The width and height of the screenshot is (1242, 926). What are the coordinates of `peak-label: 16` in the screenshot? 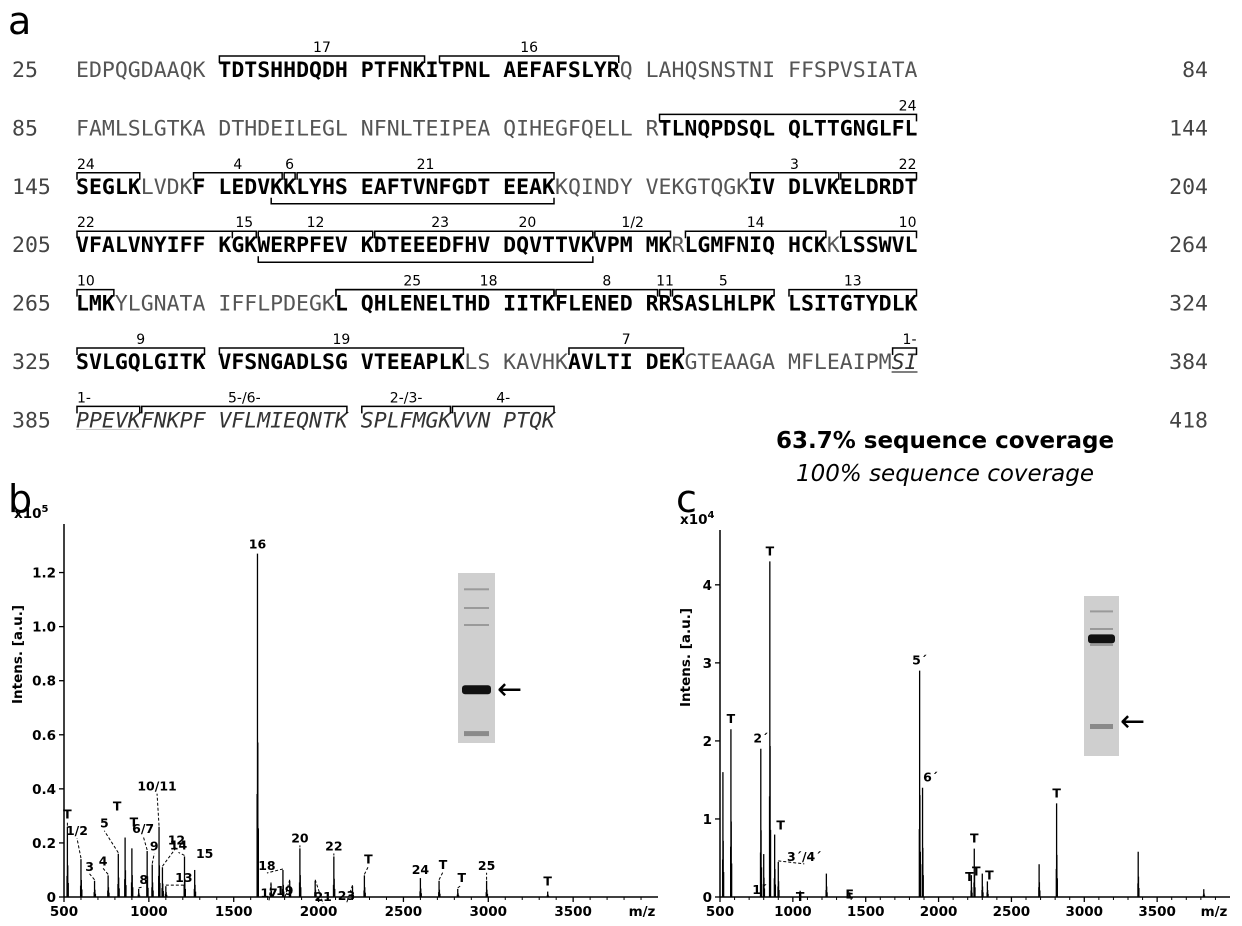 It's located at (258, 544).